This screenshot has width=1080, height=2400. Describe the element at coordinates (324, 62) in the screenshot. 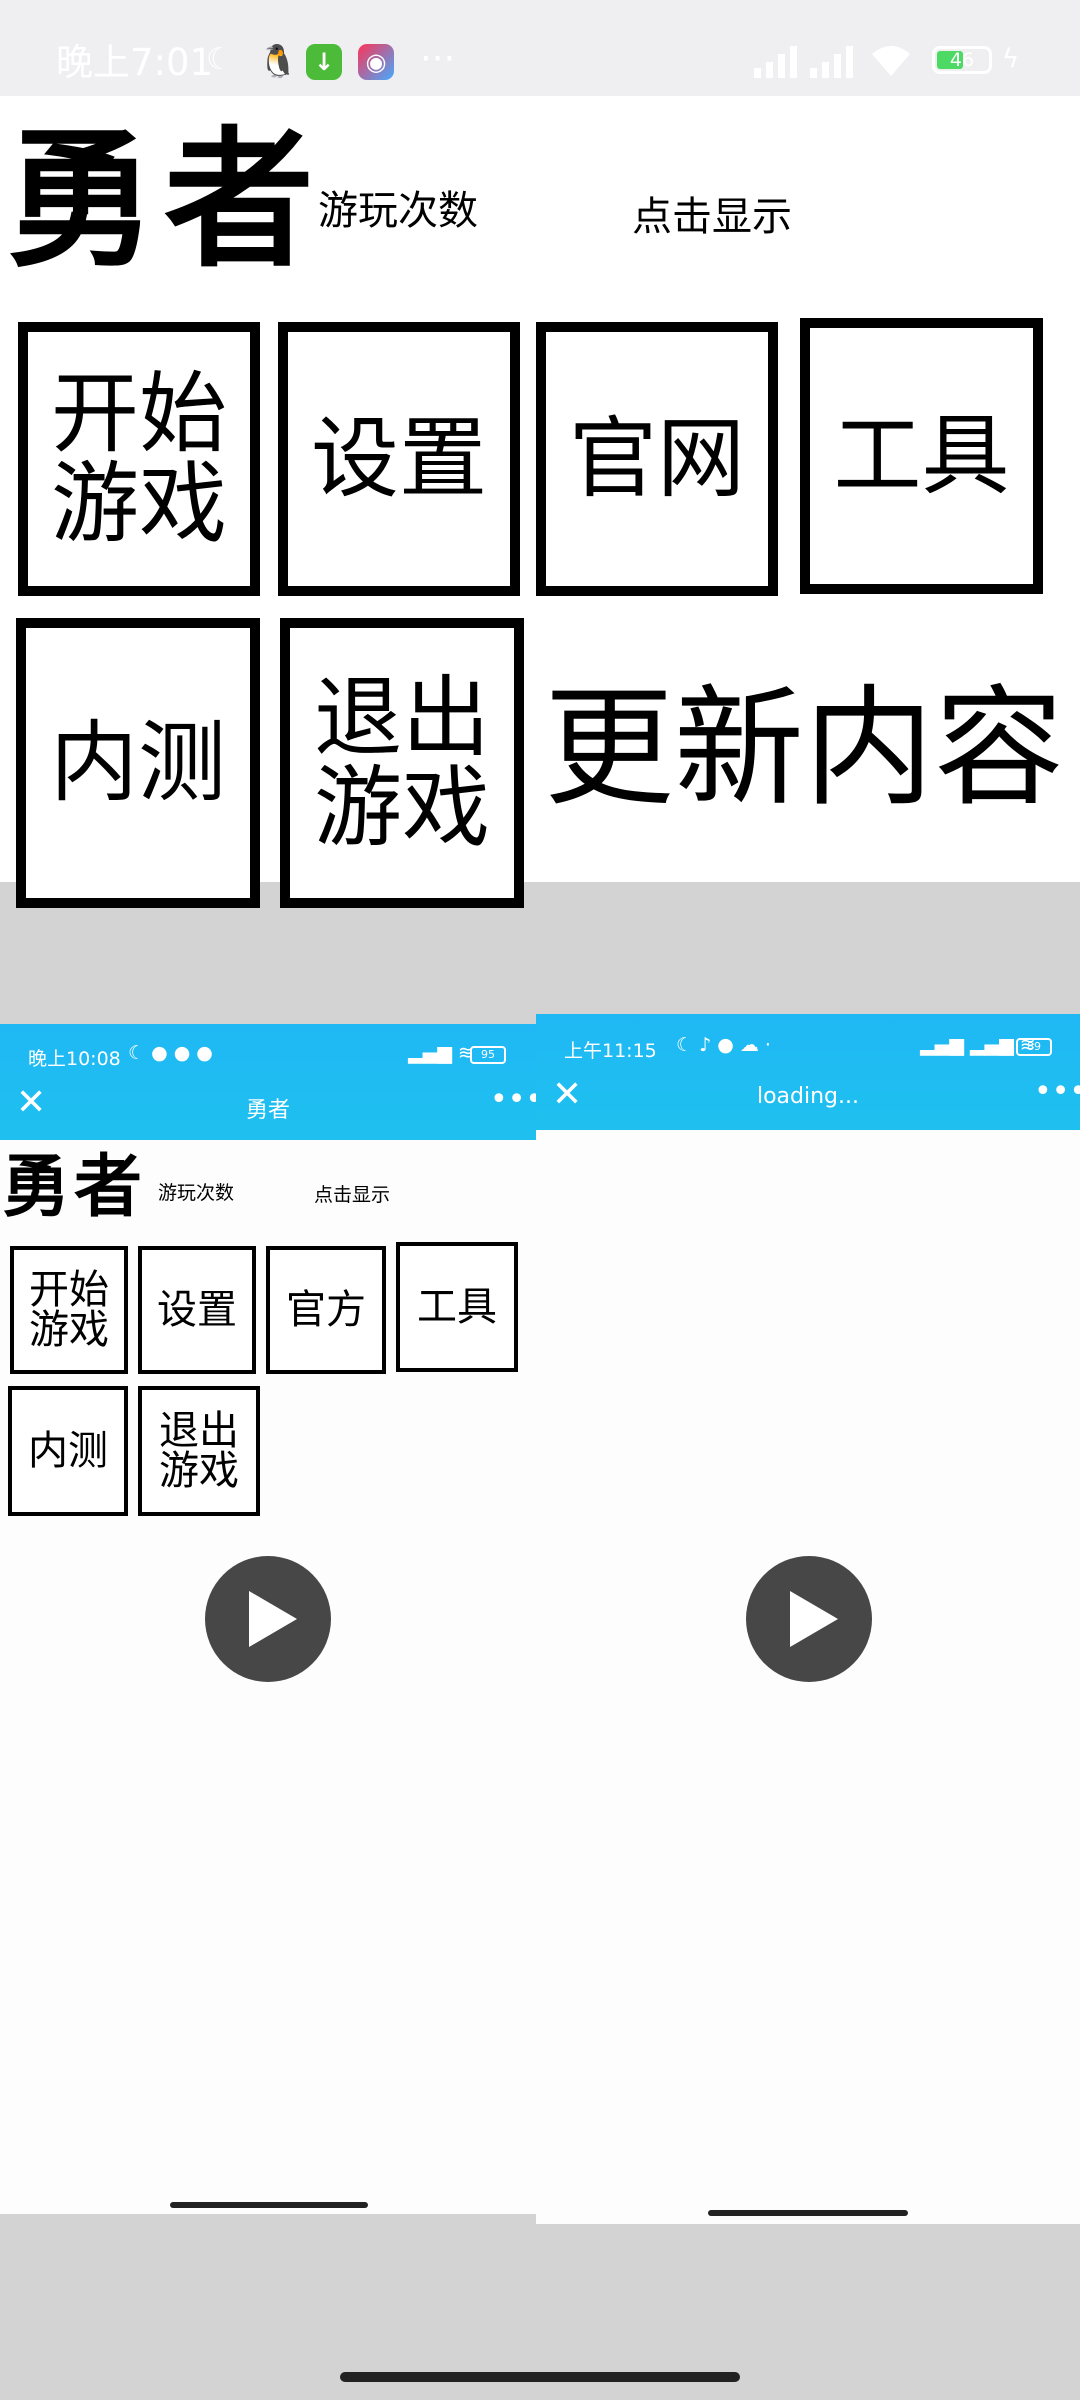

I see `download-app-icon: ↓` at that location.